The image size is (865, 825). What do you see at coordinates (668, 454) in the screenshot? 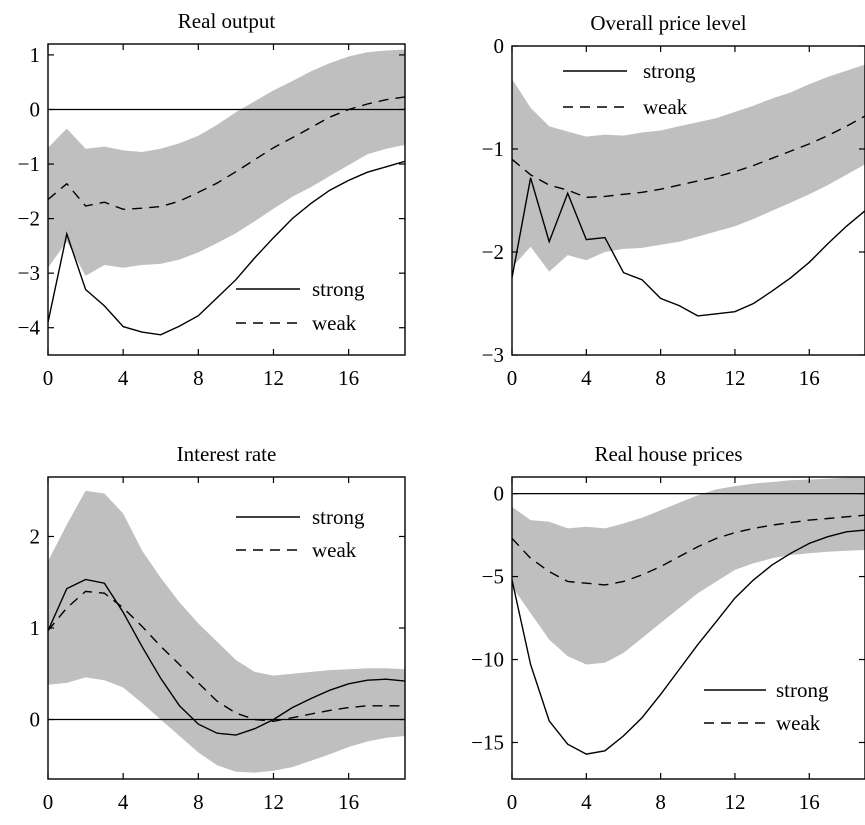
I see `panel-title: Real house prices` at bounding box center [668, 454].